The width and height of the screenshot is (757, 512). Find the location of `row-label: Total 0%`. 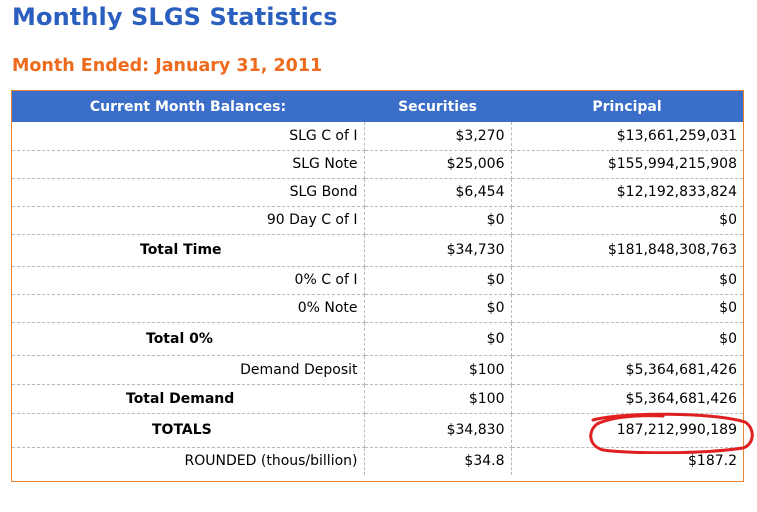

row-label: Total 0% is located at coordinates (188, 339).